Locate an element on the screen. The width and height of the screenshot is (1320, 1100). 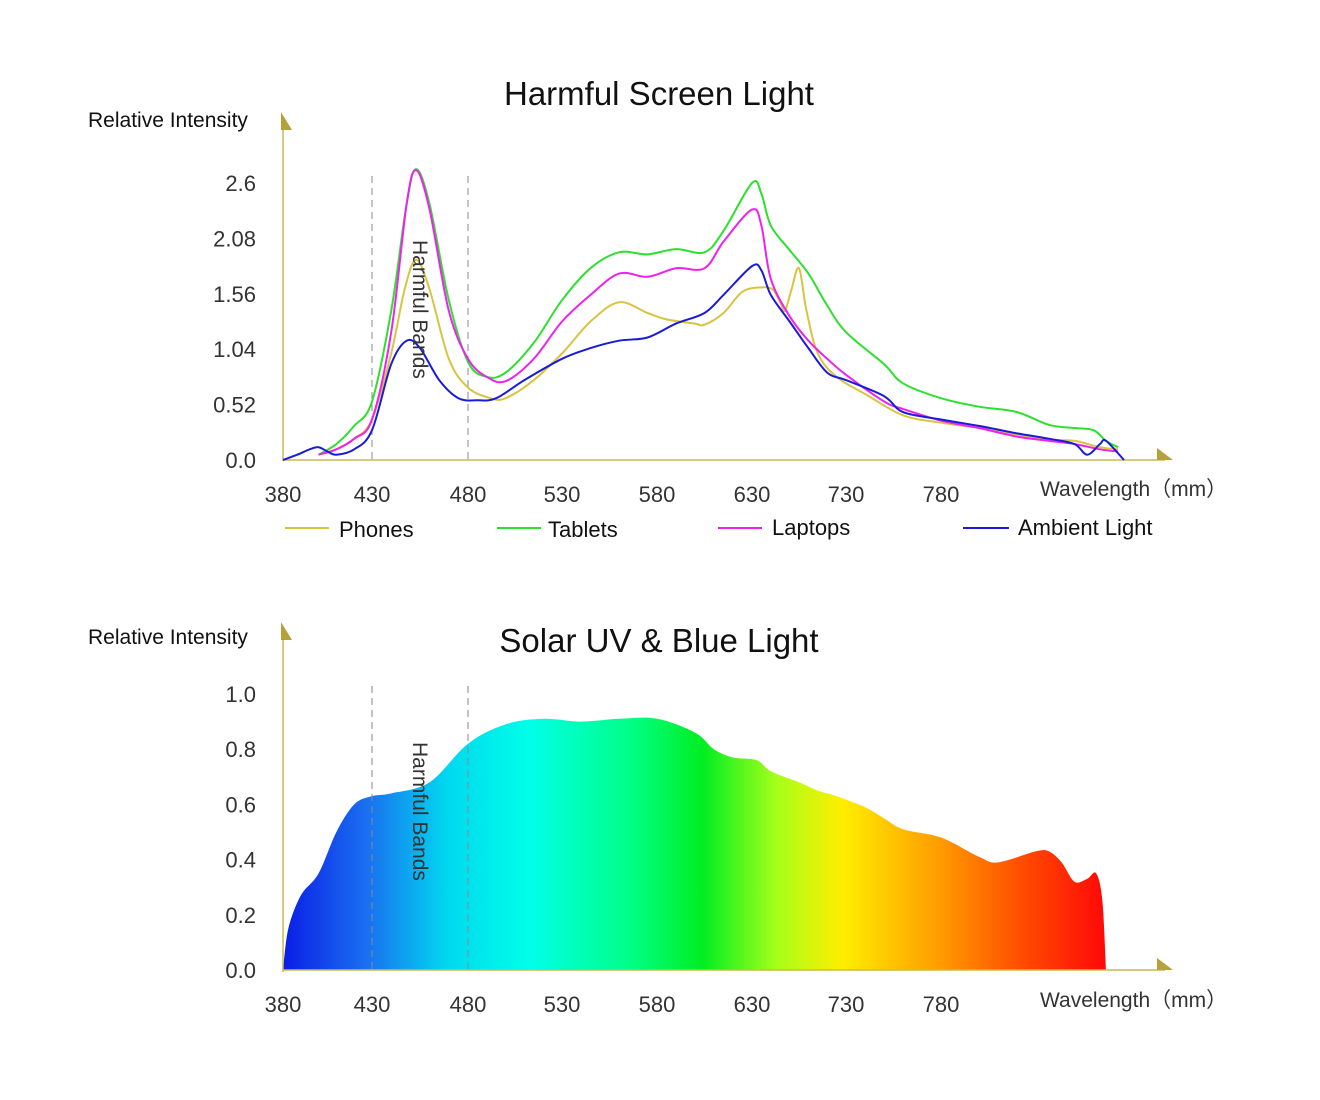
y-tick-label: 0.52 is located at coordinates (234, 405).